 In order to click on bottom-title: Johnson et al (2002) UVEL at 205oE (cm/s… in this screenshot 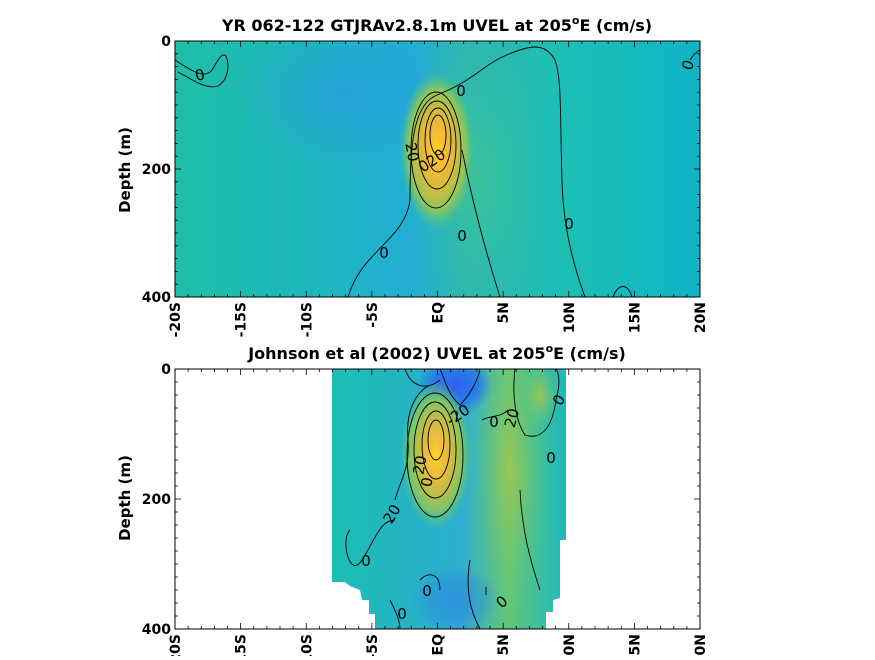, I will do `click(436, 352)`.